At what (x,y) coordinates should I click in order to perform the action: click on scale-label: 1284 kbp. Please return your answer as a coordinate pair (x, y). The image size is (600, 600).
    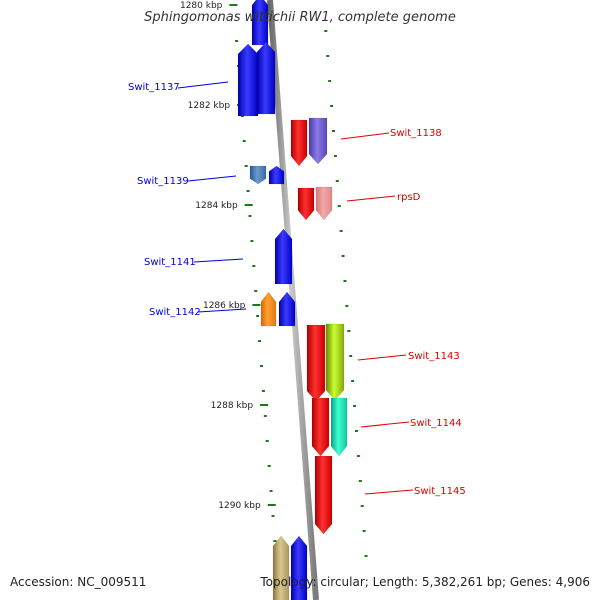
    Looking at the image, I should click on (216, 206).